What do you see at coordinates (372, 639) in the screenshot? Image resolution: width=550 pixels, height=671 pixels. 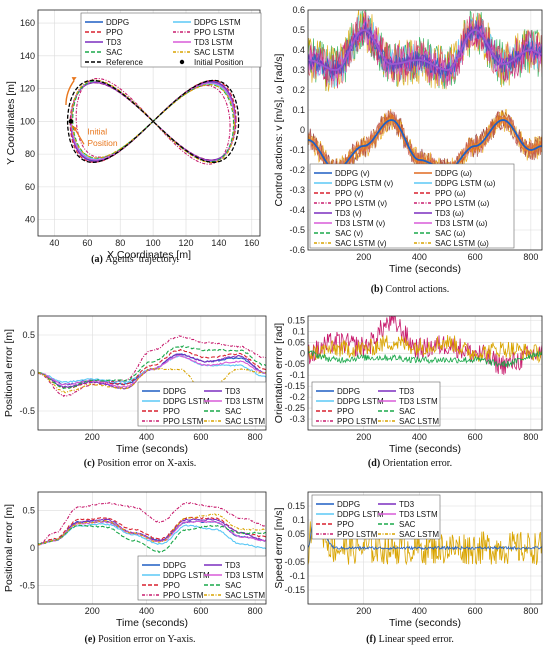 I see `caption-label: (f)` at bounding box center [372, 639].